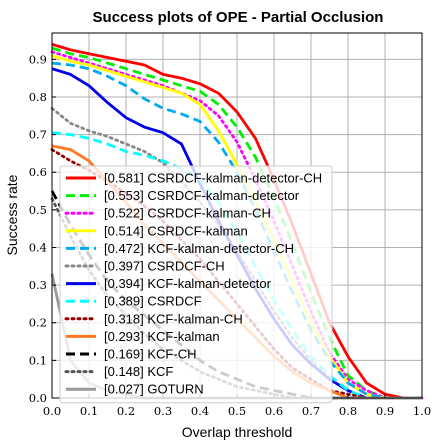 The width and height of the screenshot is (437, 445). Describe the element at coordinates (188, 283) in the screenshot. I see `legend-label: [0.394] KCF-kalman-detector` at that location.